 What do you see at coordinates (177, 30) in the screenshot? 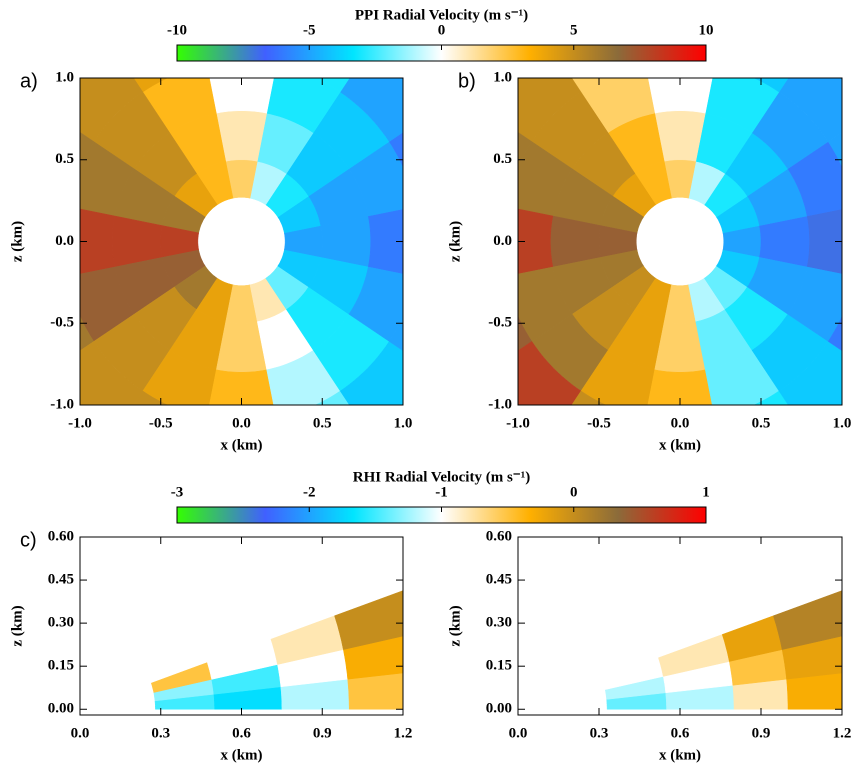
I see `colorbar-tick-label: -10` at bounding box center [177, 30].